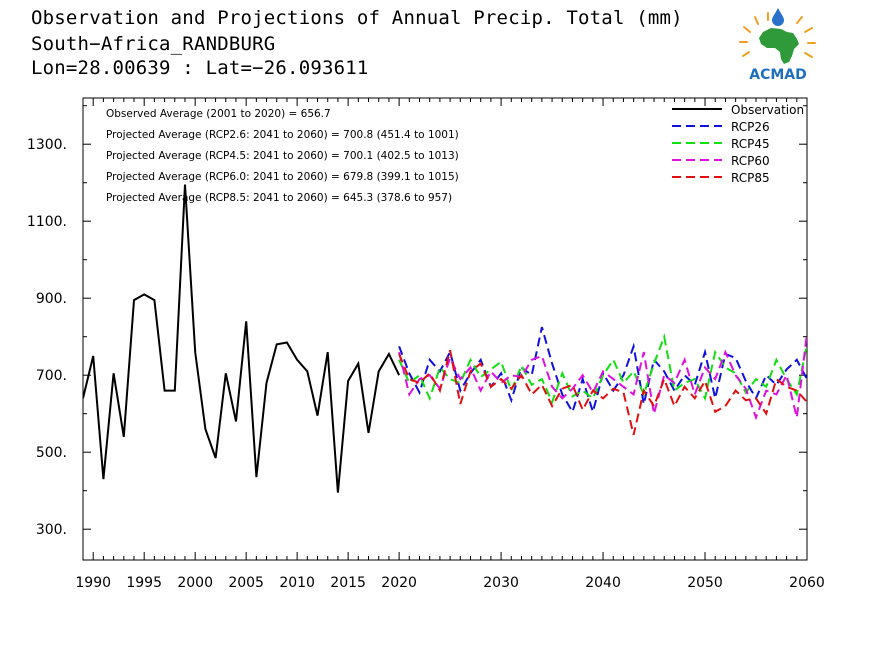 Image resolution: width=879 pixels, height=659 pixels. What do you see at coordinates (51, 376) in the screenshot?
I see `y-tick-label: 700.` at bounding box center [51, 376].